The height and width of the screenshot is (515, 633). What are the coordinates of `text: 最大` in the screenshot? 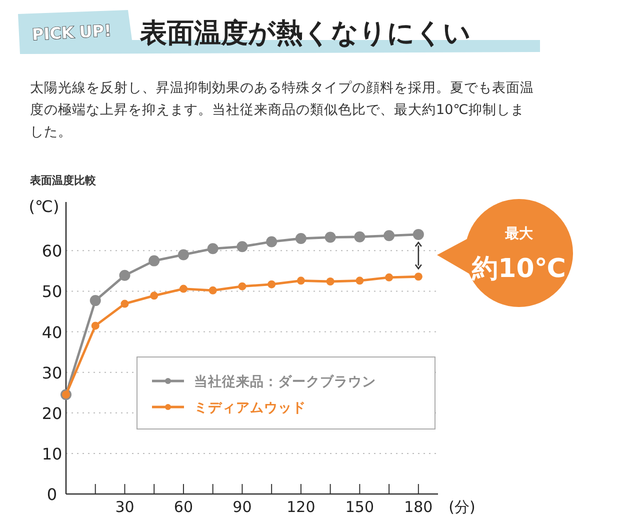 It's located at (519, 234).